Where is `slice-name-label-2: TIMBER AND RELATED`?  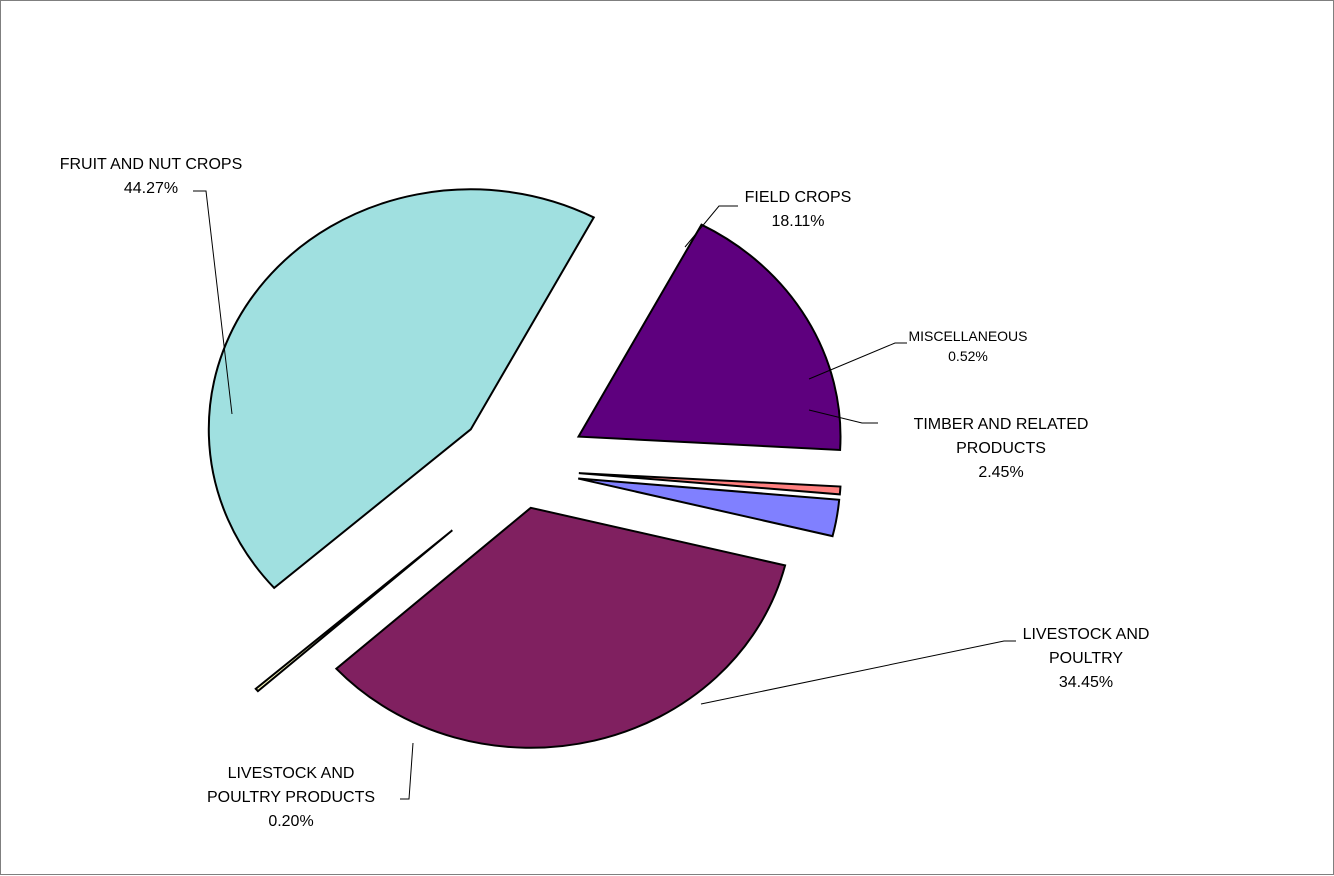
slice-name-label-2: TIMBER AND RELATED is located at coordinates (1001, 424).